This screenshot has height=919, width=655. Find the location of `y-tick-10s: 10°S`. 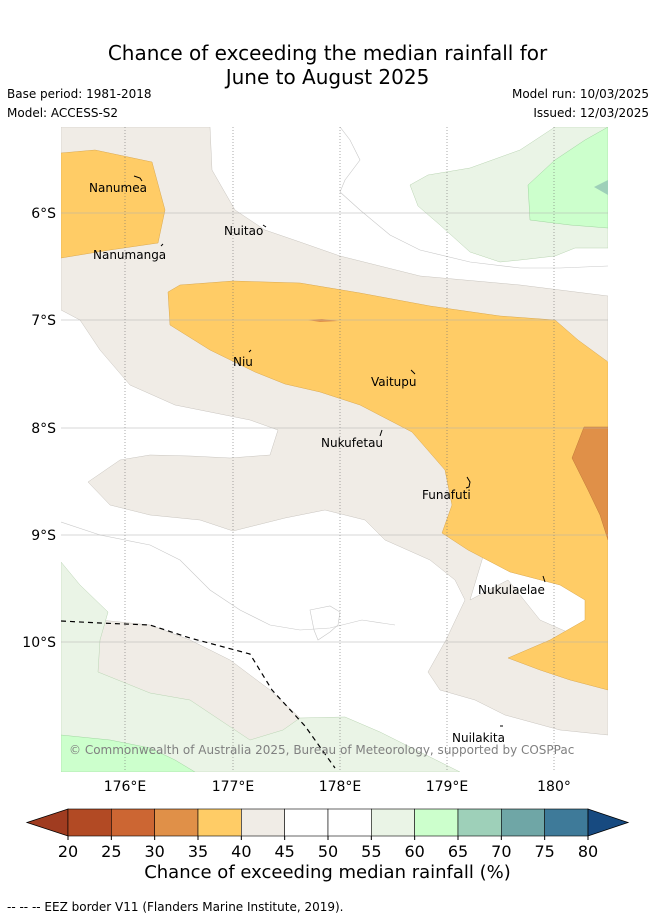

y-tick-10s: 10°S is located at coordinates (39, 643).